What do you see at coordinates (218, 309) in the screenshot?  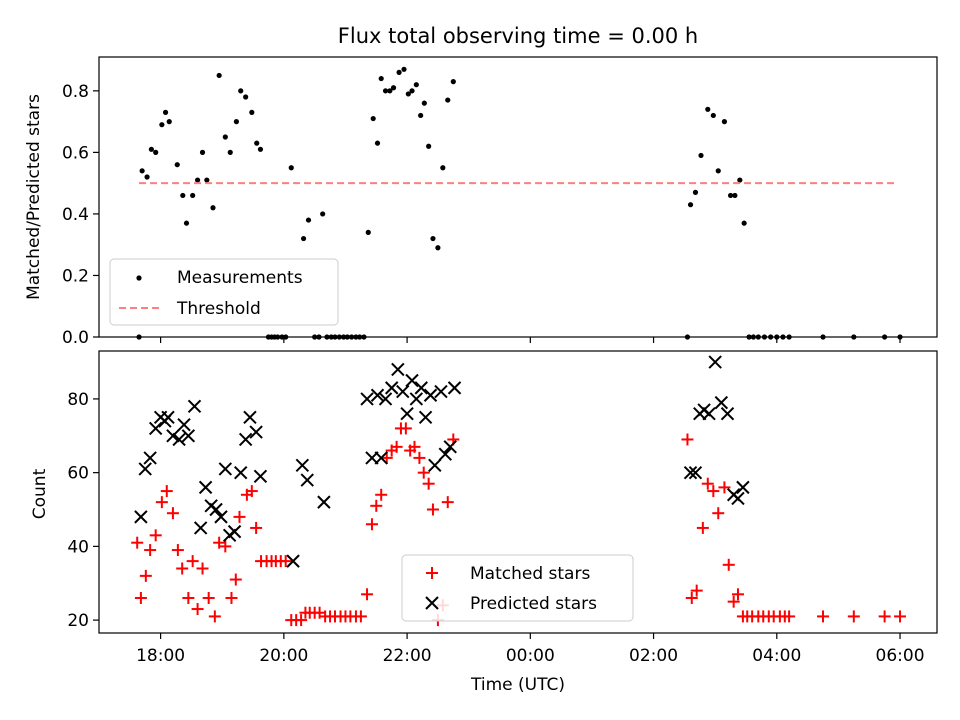 I see `legend-threshold-label: Threshold` at bounding box center [218, 309].